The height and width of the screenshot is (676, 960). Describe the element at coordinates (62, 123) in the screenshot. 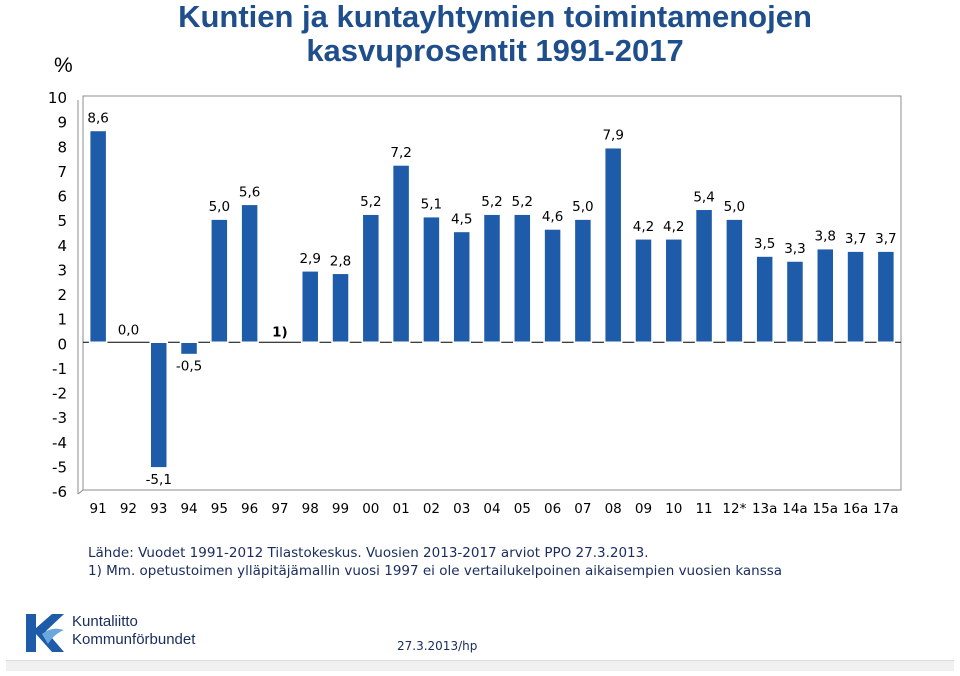

I see `y-tick-label: 9` at that location.